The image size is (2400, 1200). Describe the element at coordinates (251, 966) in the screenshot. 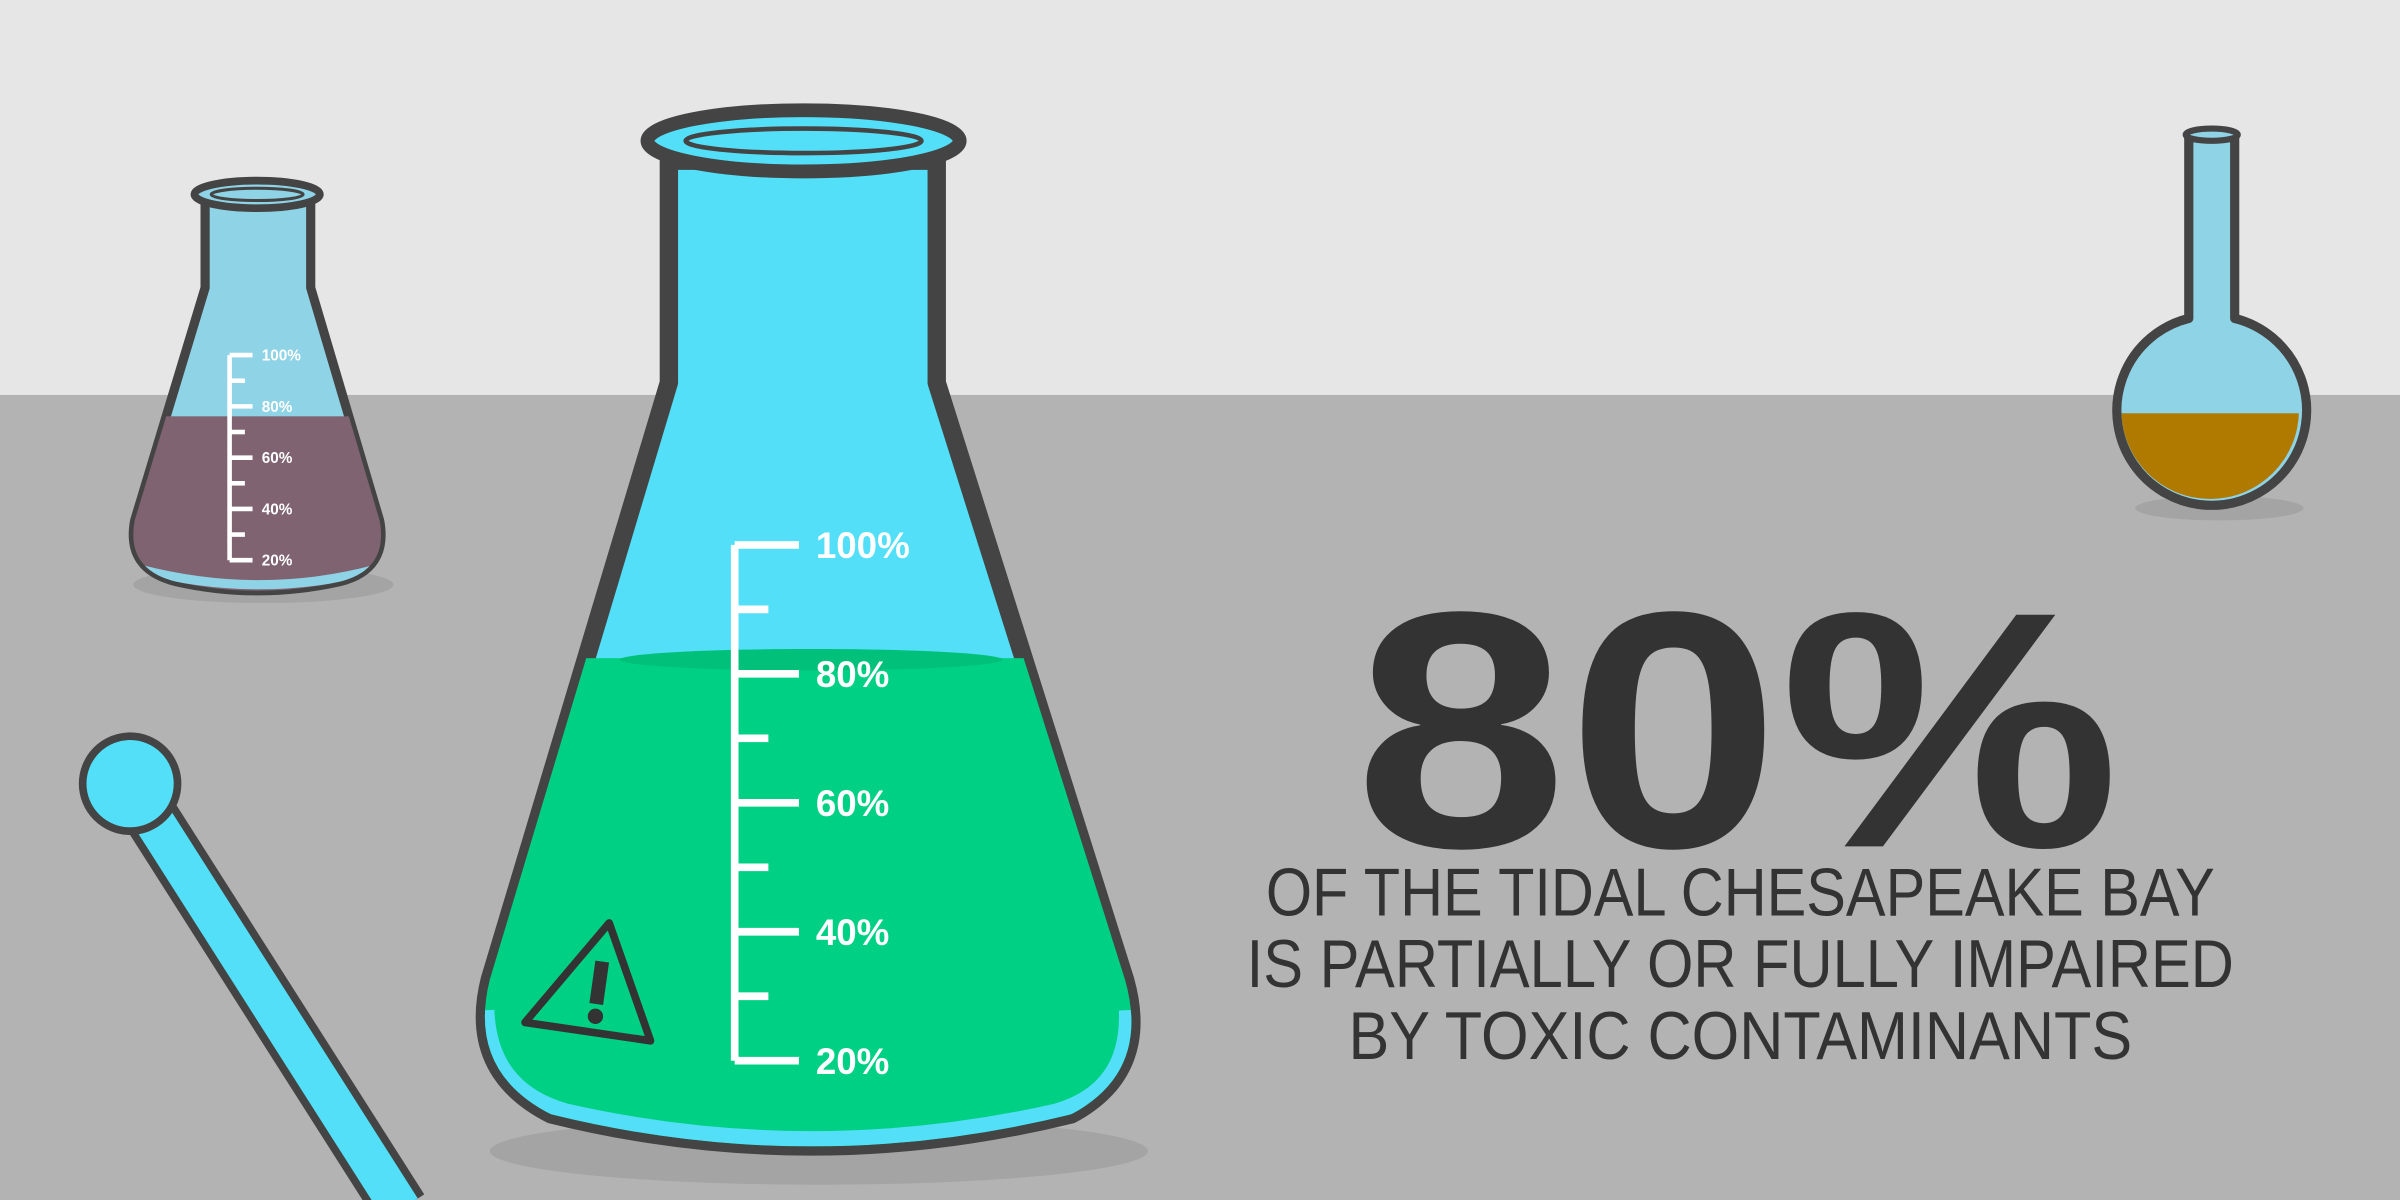

I see `stirring-rod` at that location.